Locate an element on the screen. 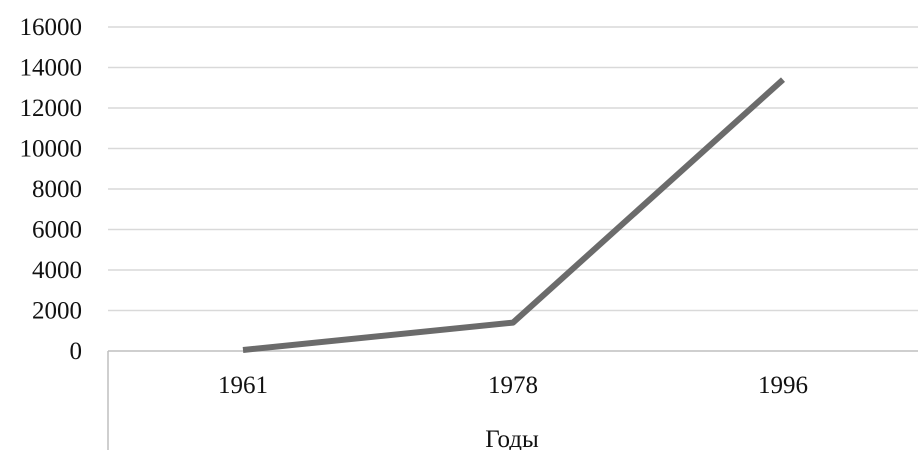  y-tick-label: 2000 is located at coordinates (57, 311).